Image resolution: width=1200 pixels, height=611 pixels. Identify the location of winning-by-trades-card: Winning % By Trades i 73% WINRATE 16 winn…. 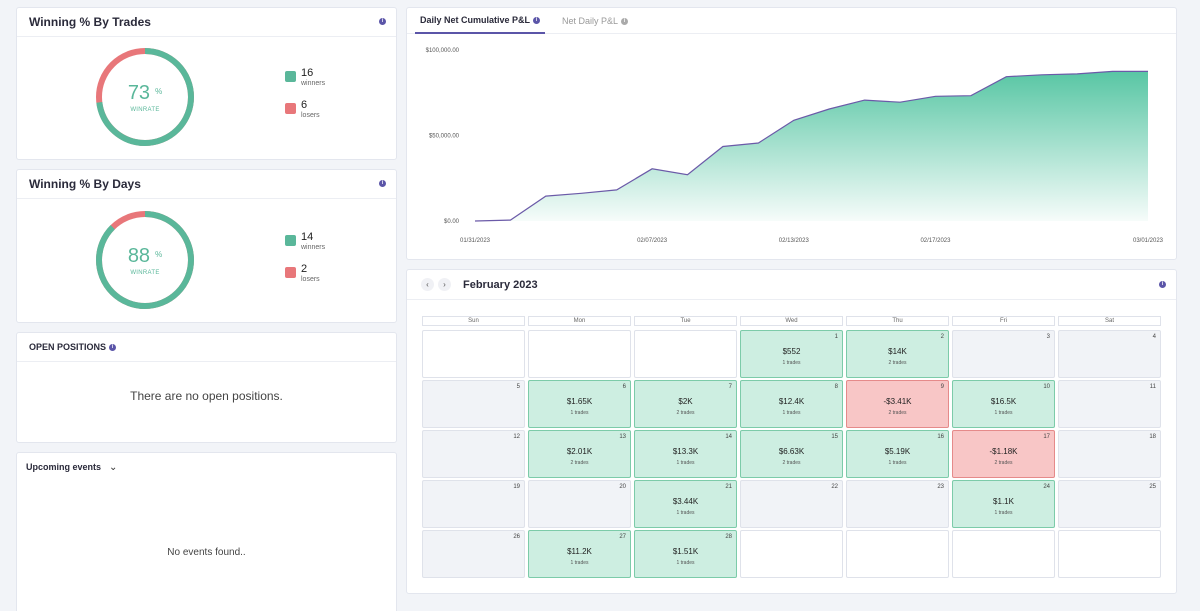
(206, 83).